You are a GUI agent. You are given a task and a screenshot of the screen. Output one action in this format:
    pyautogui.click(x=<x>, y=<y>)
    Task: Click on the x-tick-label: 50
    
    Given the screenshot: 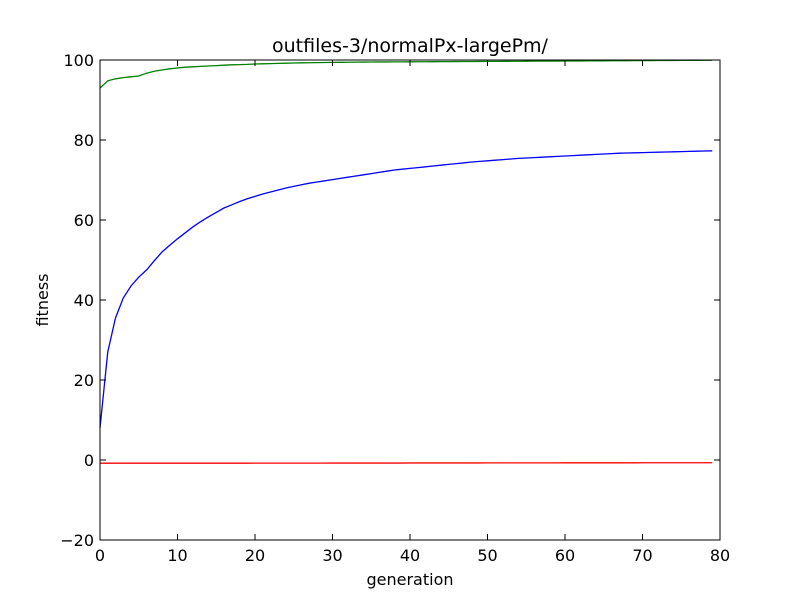 What is the action you would take?
    pyautogui.click(x=487, y=555)
    